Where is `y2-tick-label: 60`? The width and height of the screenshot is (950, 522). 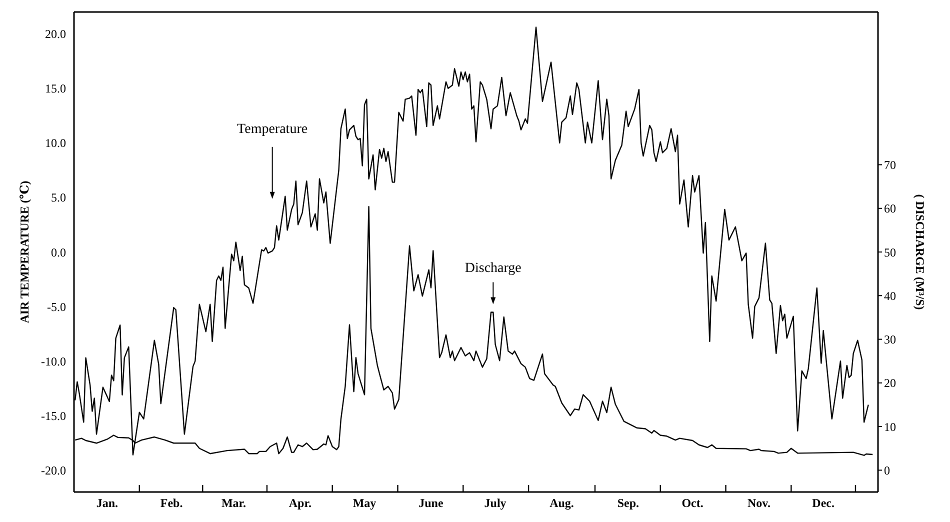
y2-tick-label: 60 is located at coordinates (890, 209).